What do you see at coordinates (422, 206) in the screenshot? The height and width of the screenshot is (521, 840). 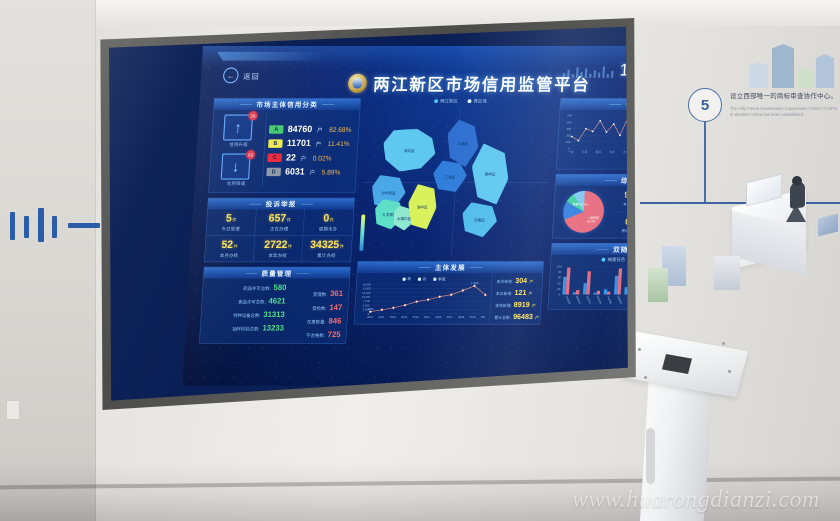 I see `map-region: 渝中区` at bounding box center [422, 206].